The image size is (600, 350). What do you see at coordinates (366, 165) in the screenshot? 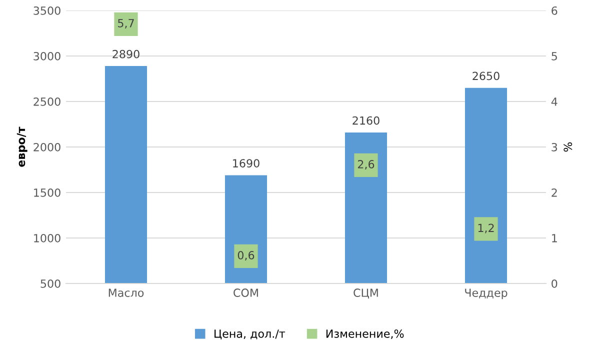
I see `data-label: 2,6` at bounding box center [366, 165].